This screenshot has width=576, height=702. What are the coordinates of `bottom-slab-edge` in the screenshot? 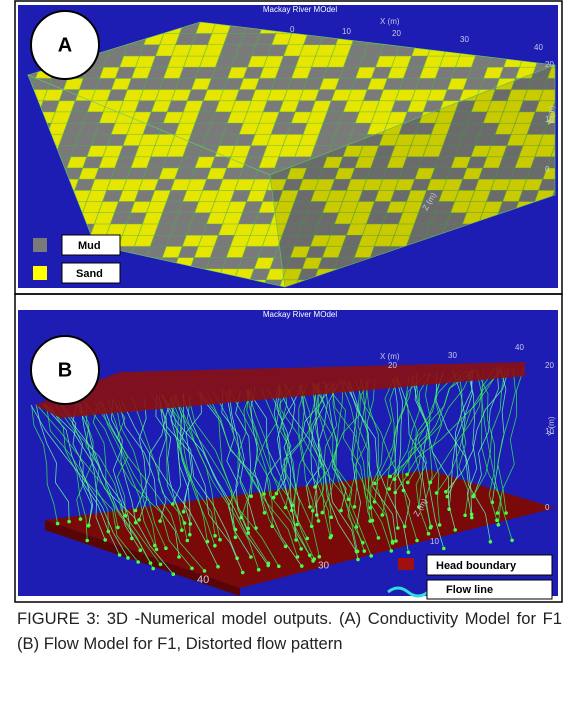 It's located at (142, 558).